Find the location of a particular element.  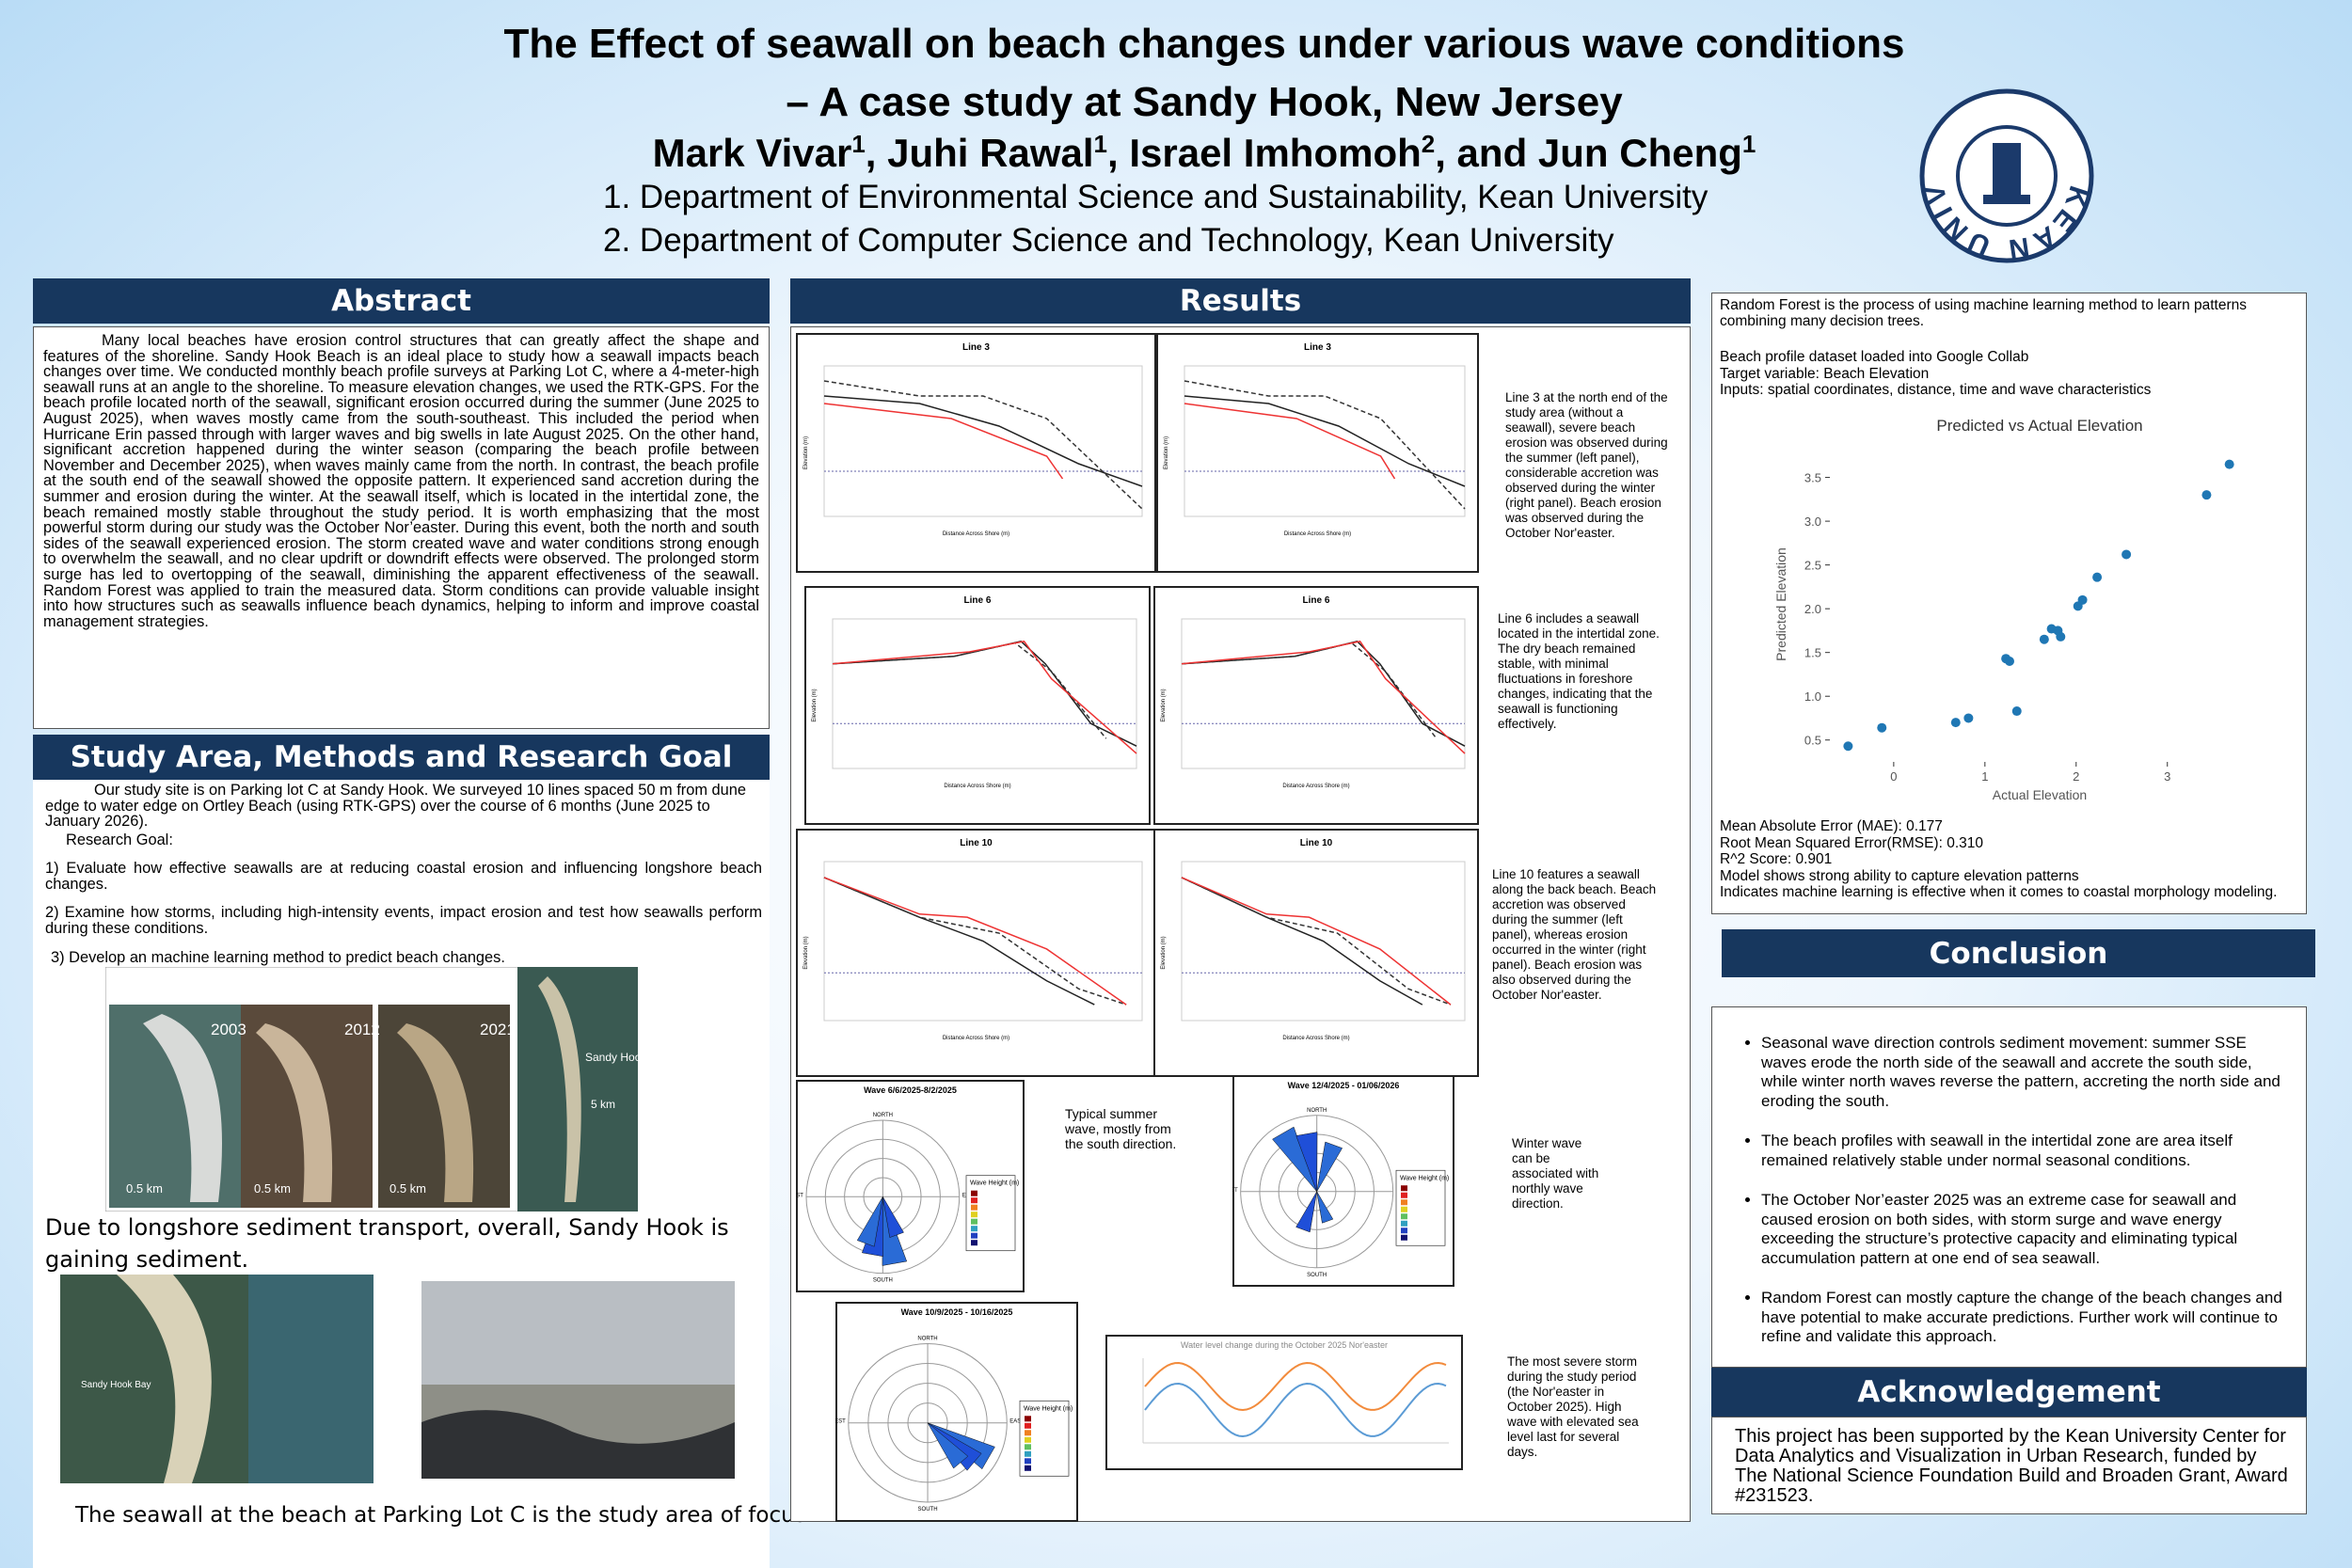

model-metric: Root Mean Squared Error(RMSE): 0.310 is located at coordinates (1851, 842).